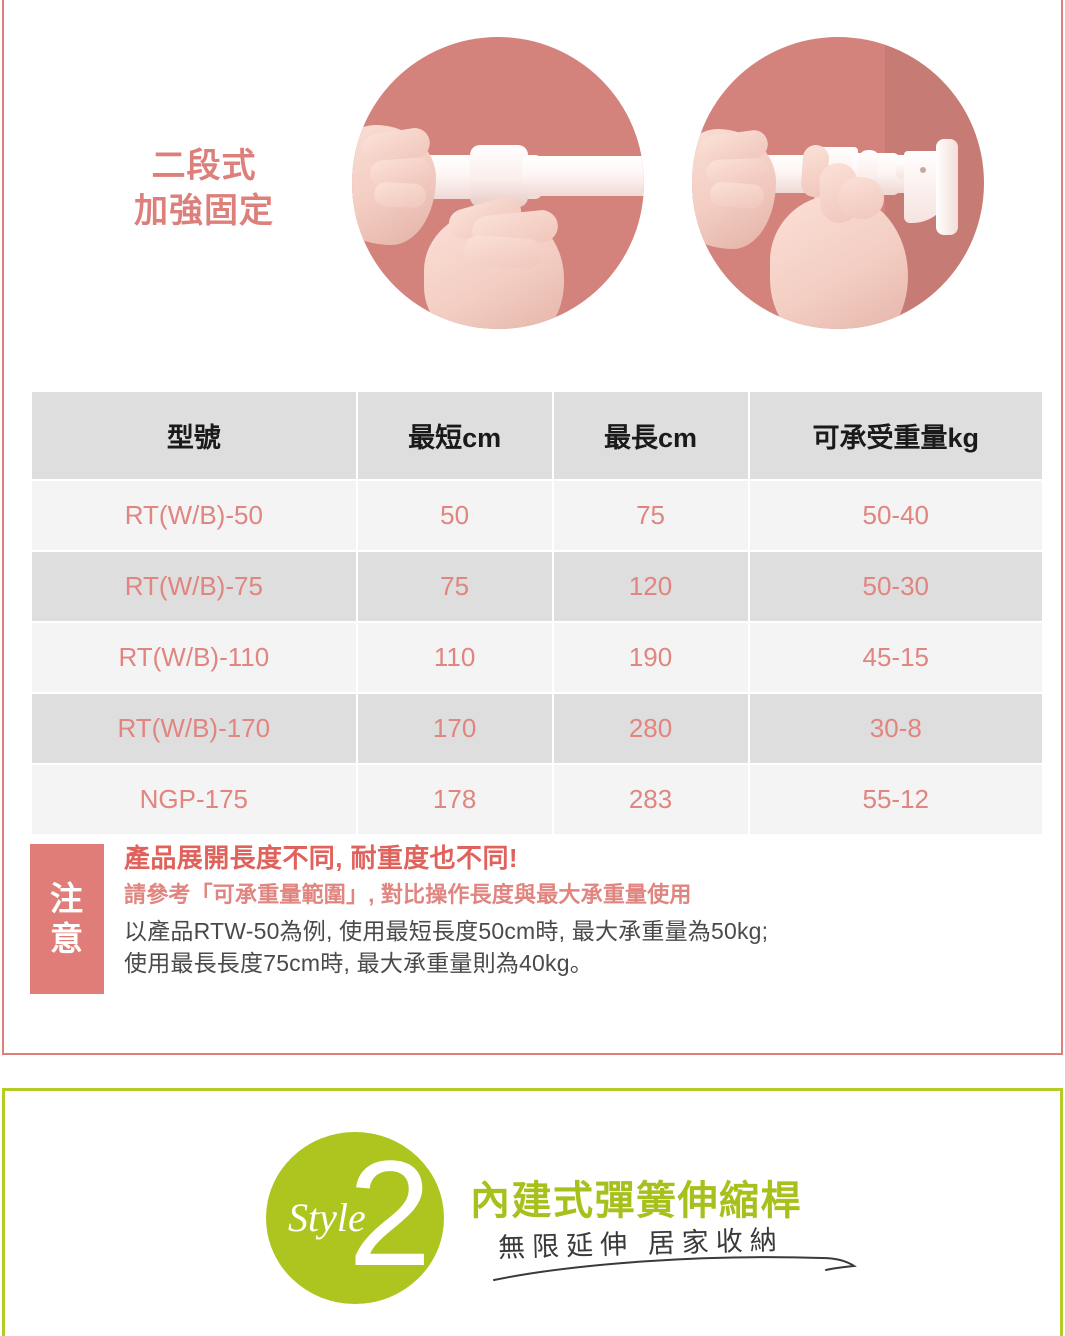  I want to click on lead-title-line2: 加強固定, so click(204, 210).